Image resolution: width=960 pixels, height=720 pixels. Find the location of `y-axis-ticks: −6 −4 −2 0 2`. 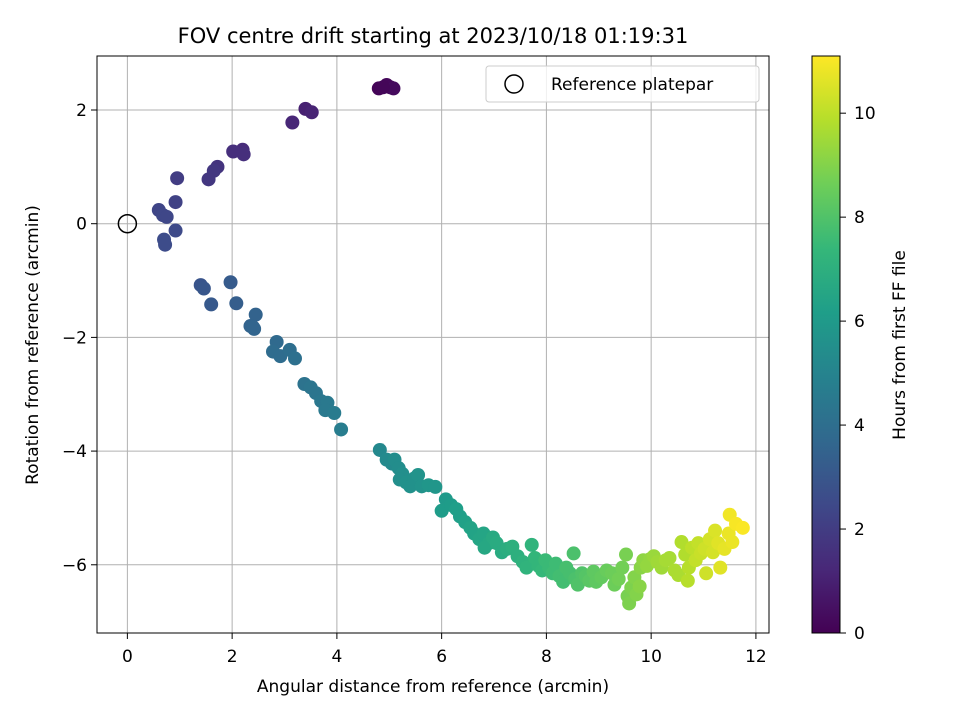

y-axis-ticks: −6 −4 −2 0 2 is located at coordinates (79, 338).